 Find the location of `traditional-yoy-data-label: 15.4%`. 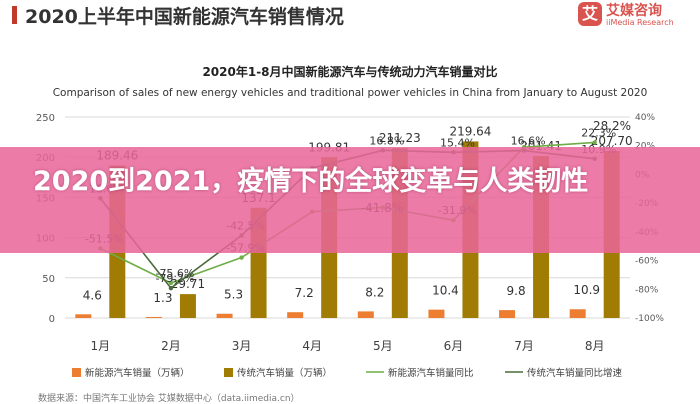

traditional-yoy-data-label: 15.4% is located at coordinates (457, 142).